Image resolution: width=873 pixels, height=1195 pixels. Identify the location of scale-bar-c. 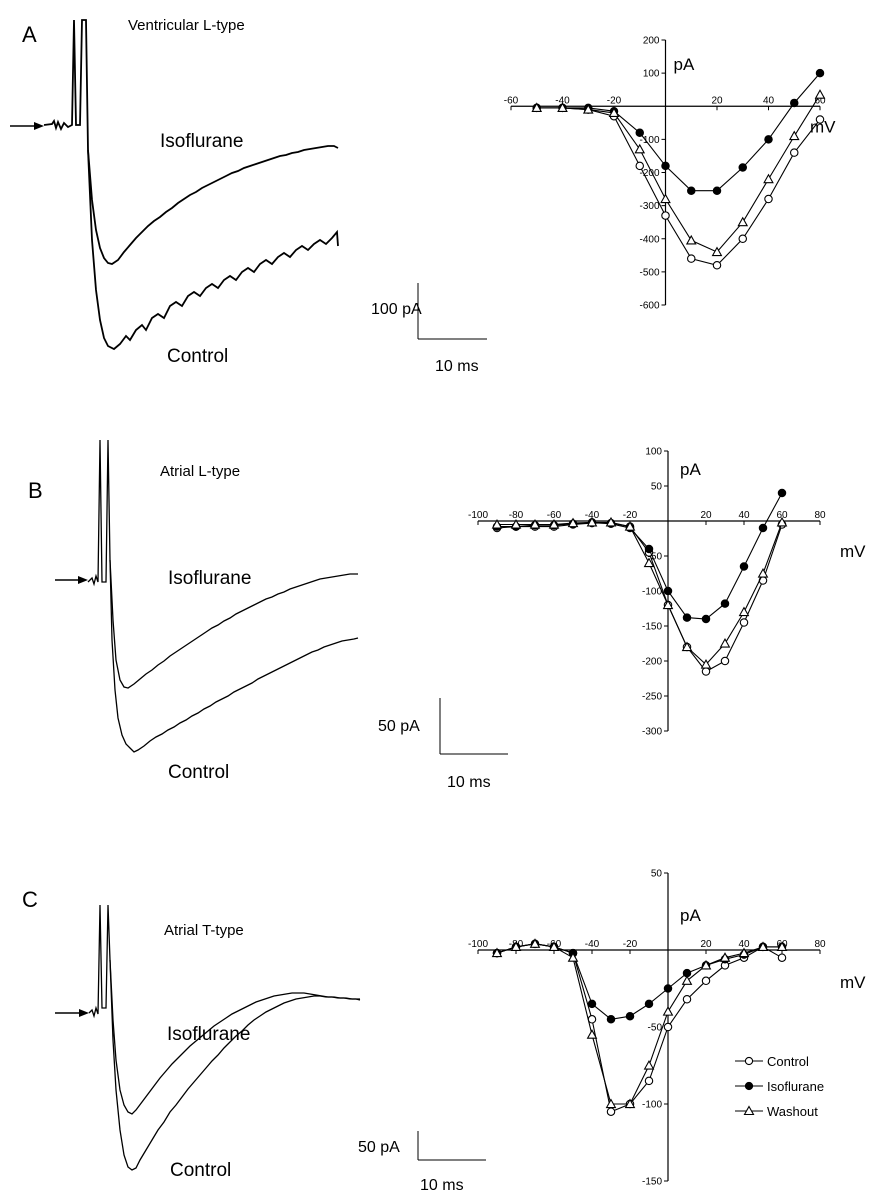
(451, 1146).